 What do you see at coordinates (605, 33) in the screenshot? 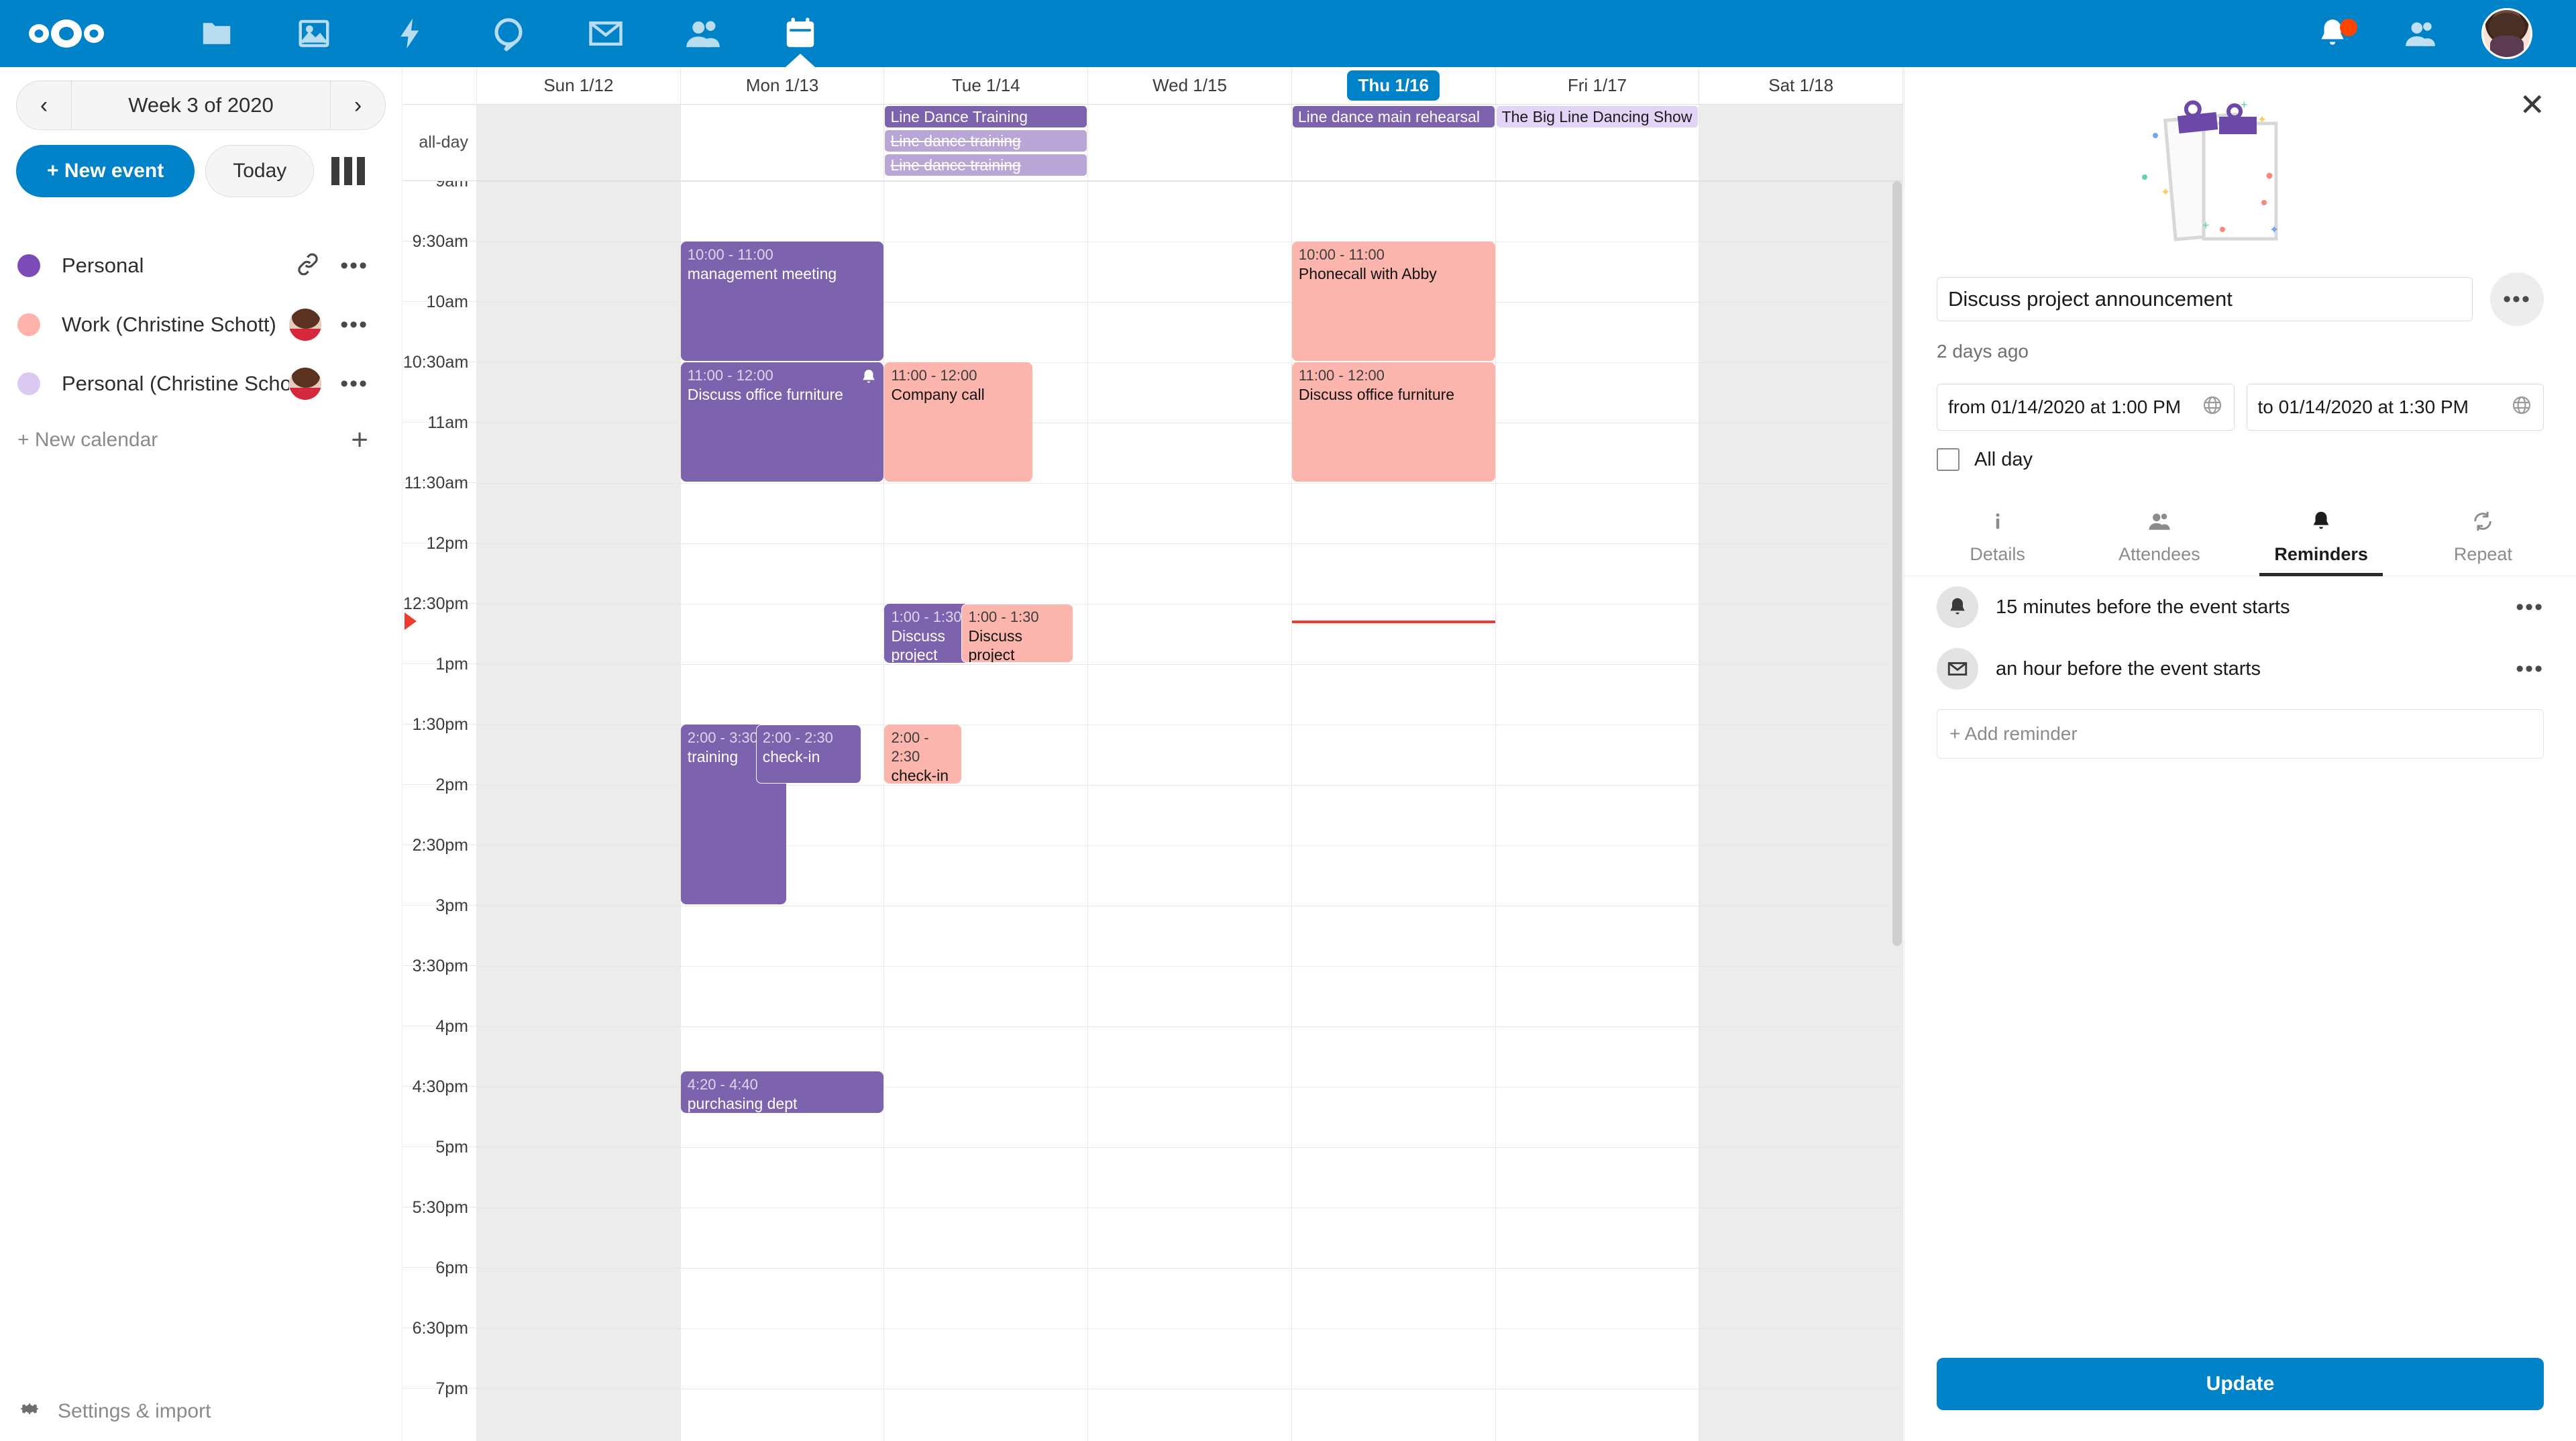
I see `mail-icon` at bounding box center [605, 33].